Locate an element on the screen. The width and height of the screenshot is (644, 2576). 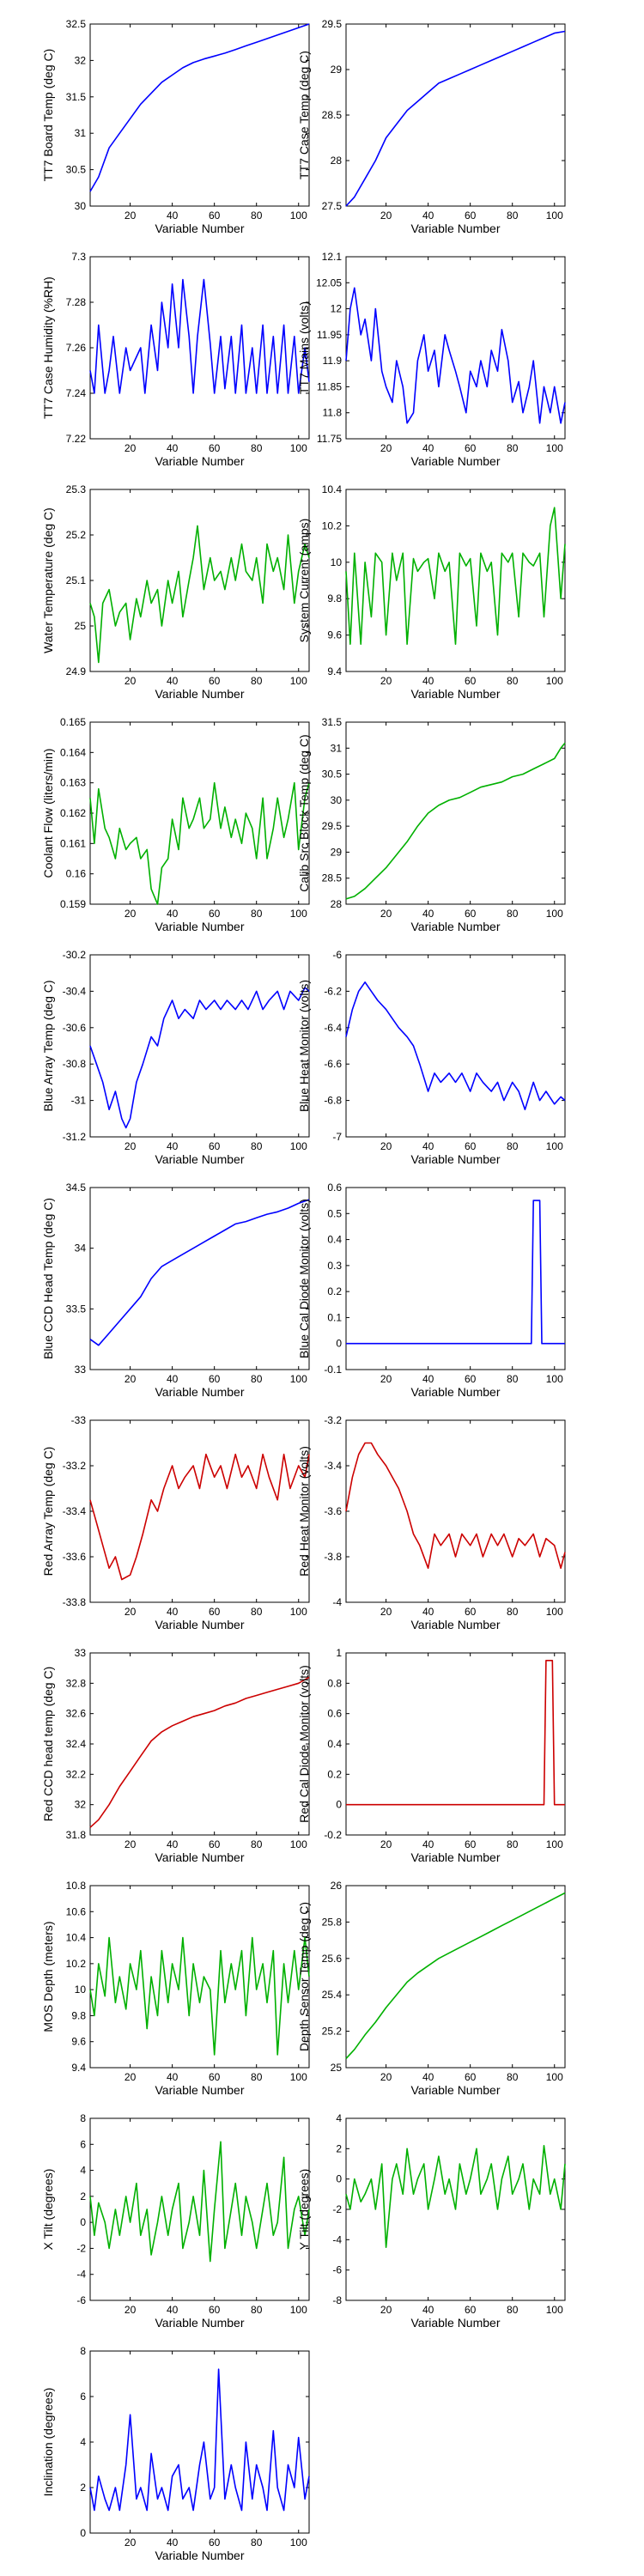
y-tick-label: 0.165 is located at coordinates (73, 722).